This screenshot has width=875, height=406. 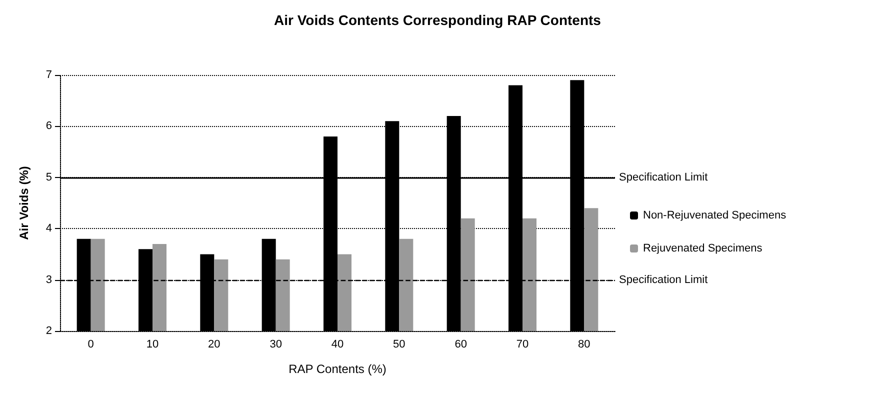 I want to click on x-axis-title: RAP Contents (%), so click(x=337, y=369).